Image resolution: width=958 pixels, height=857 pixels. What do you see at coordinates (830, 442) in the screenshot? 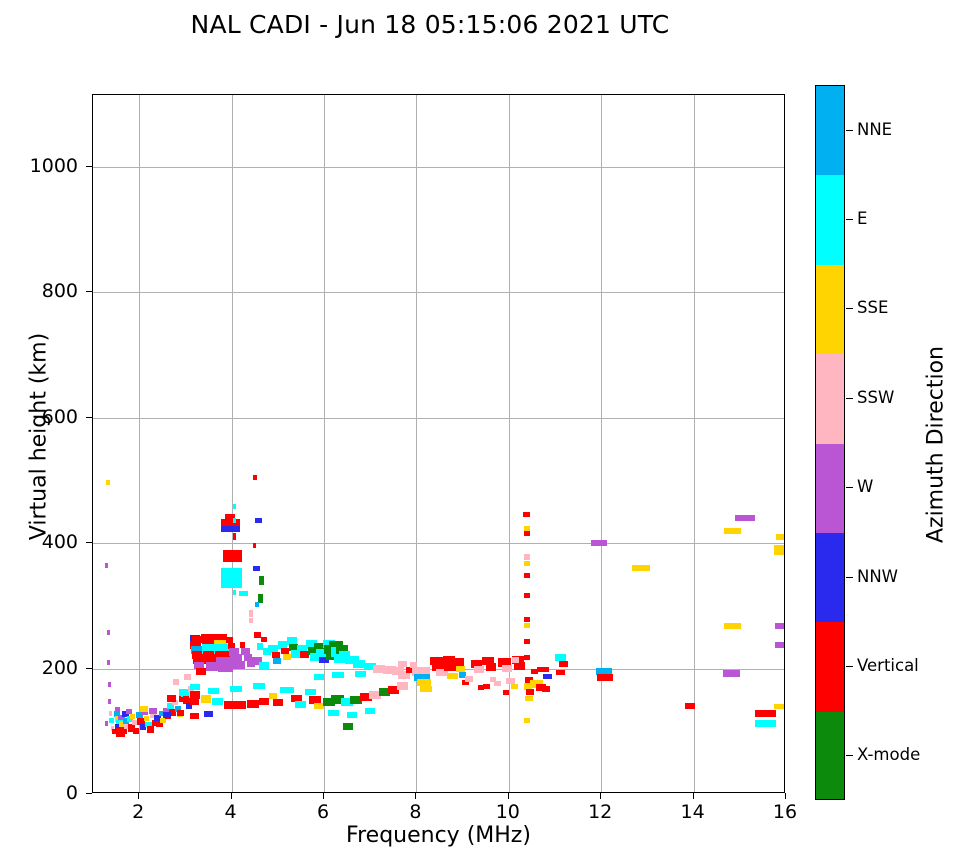
I see `colorbar` at bounding box center [830, 442].